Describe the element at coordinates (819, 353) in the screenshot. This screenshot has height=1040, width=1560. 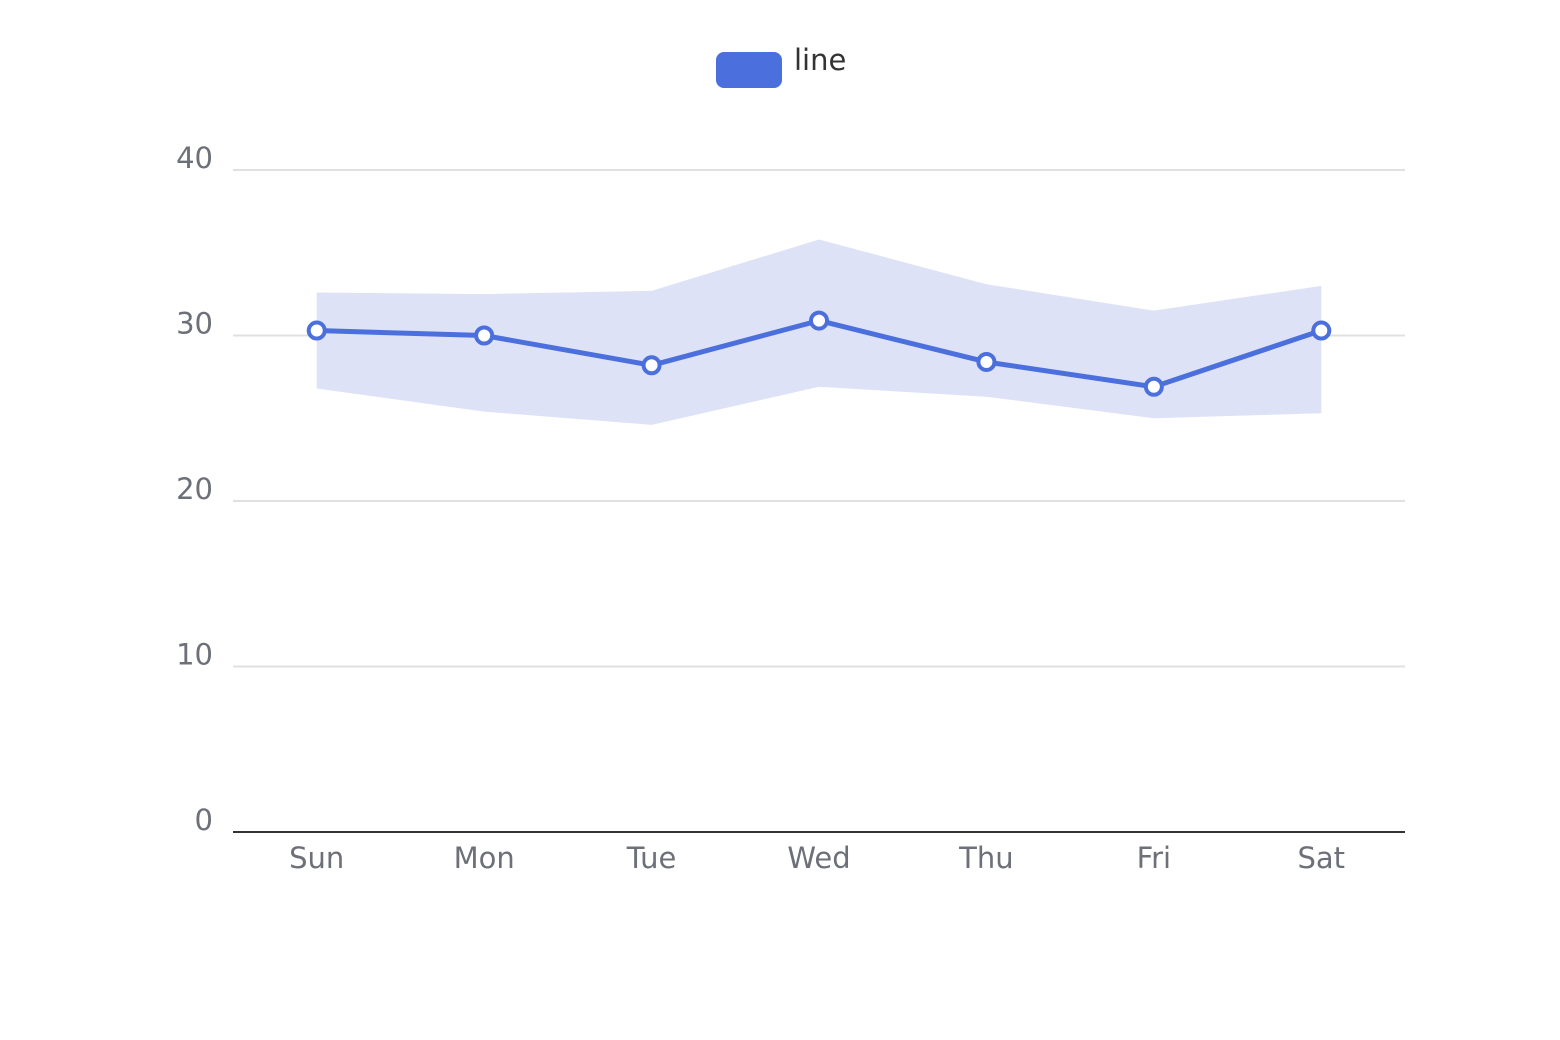
I see `series-points` at that location.